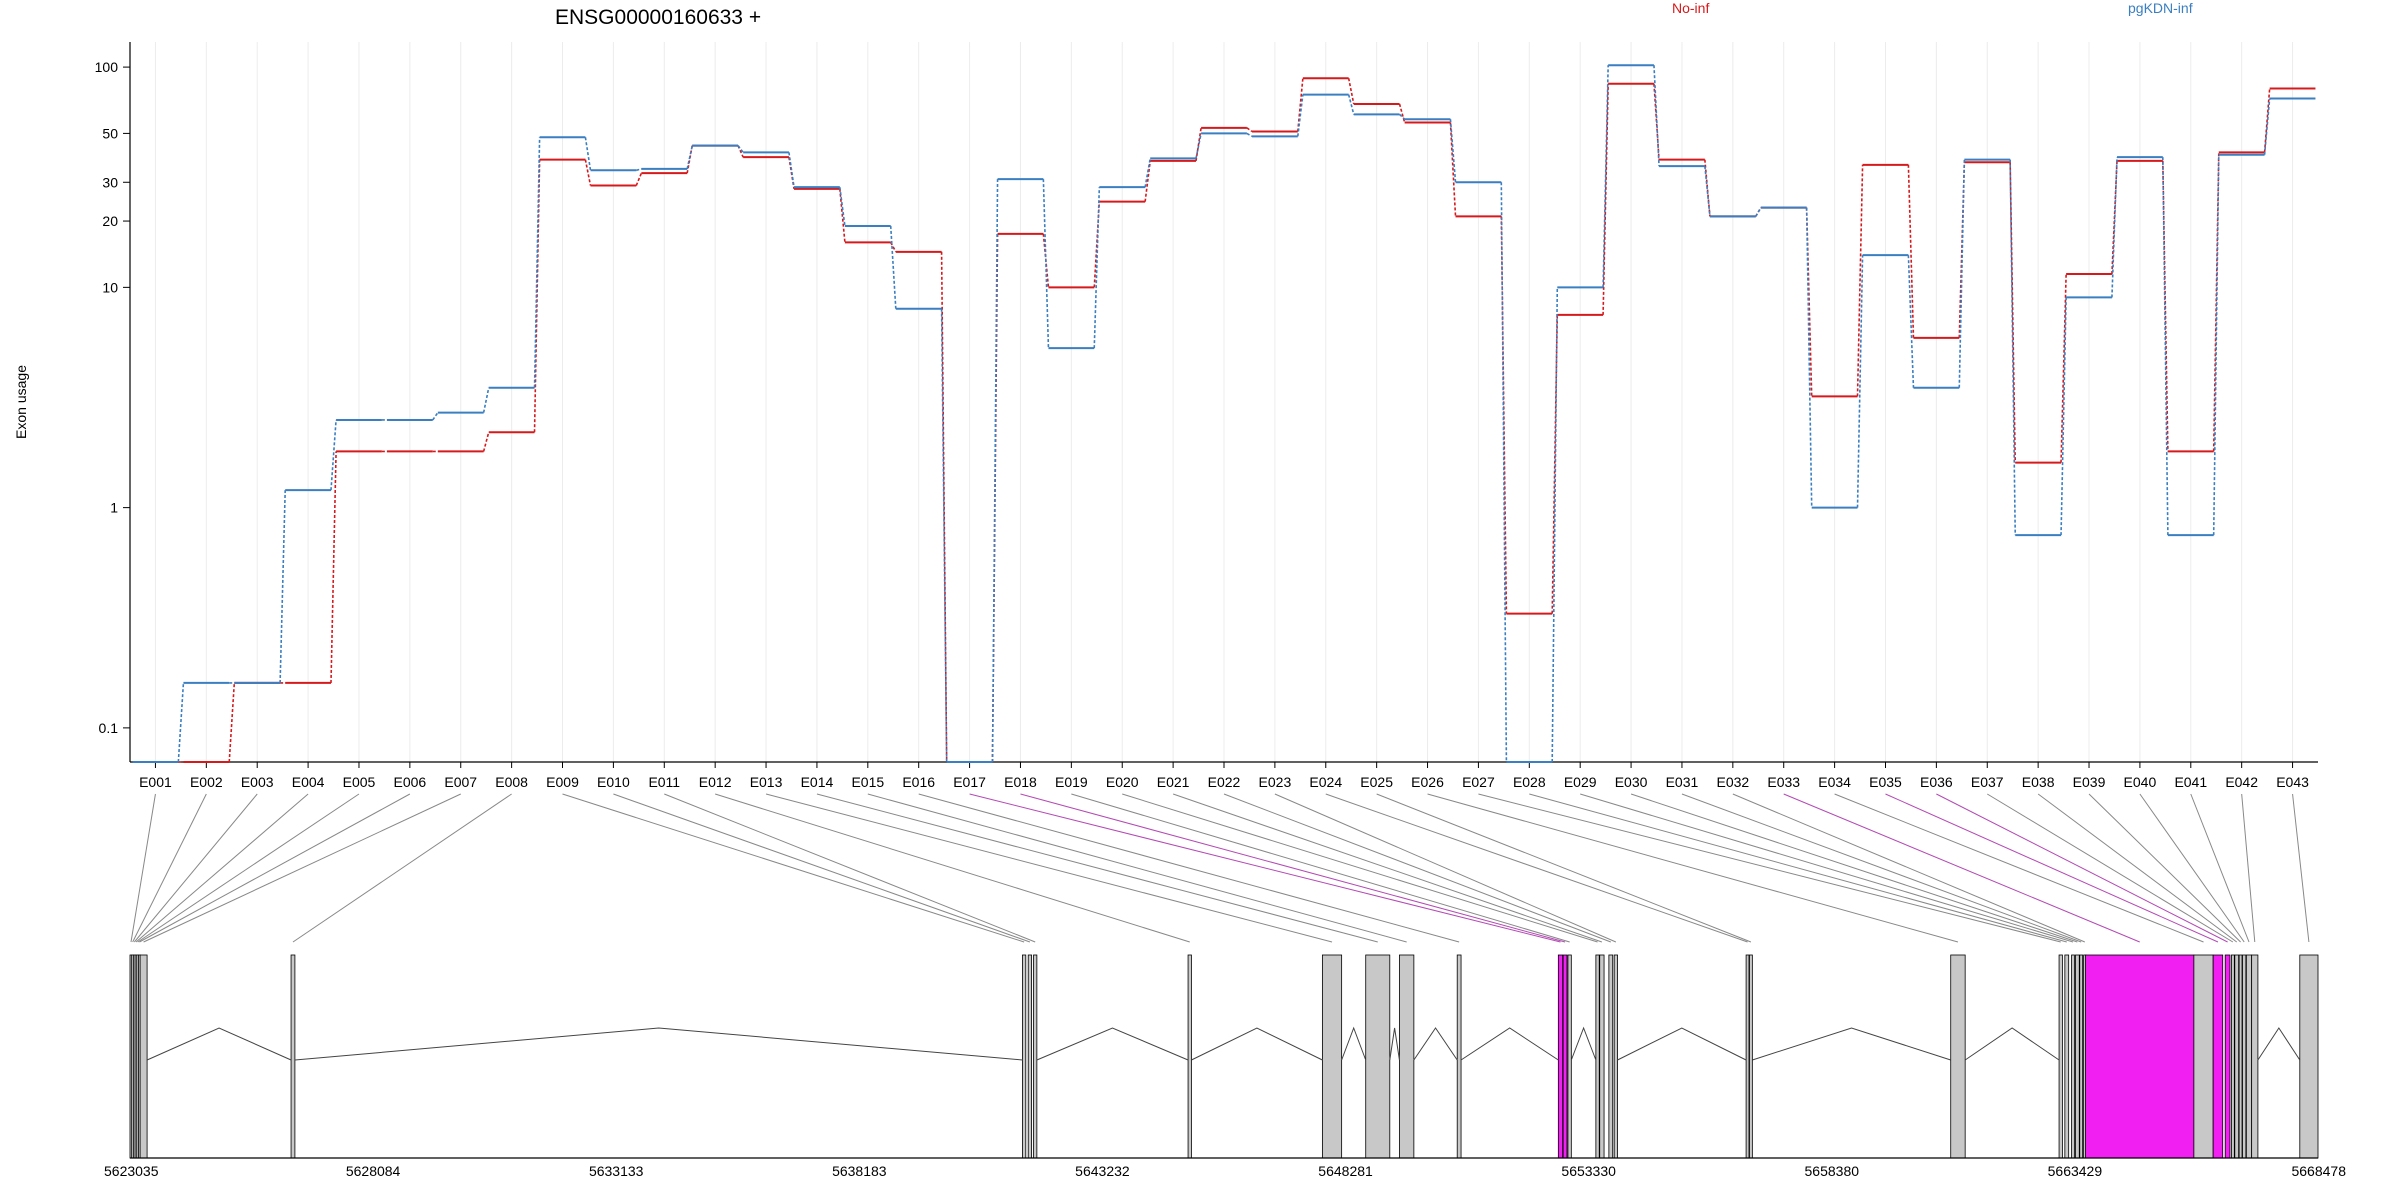  Describe the element at coordinates (867, 782) in the screenshot. I see `x-tick-label: E015` at that location.